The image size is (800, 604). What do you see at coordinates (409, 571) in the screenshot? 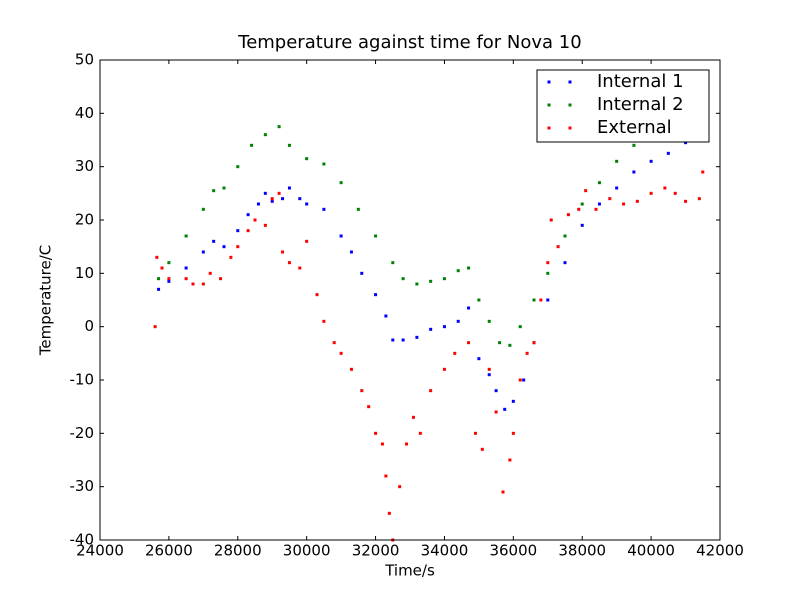
I see `x-axis-label: Time/s` at bounding box center [409, 571].